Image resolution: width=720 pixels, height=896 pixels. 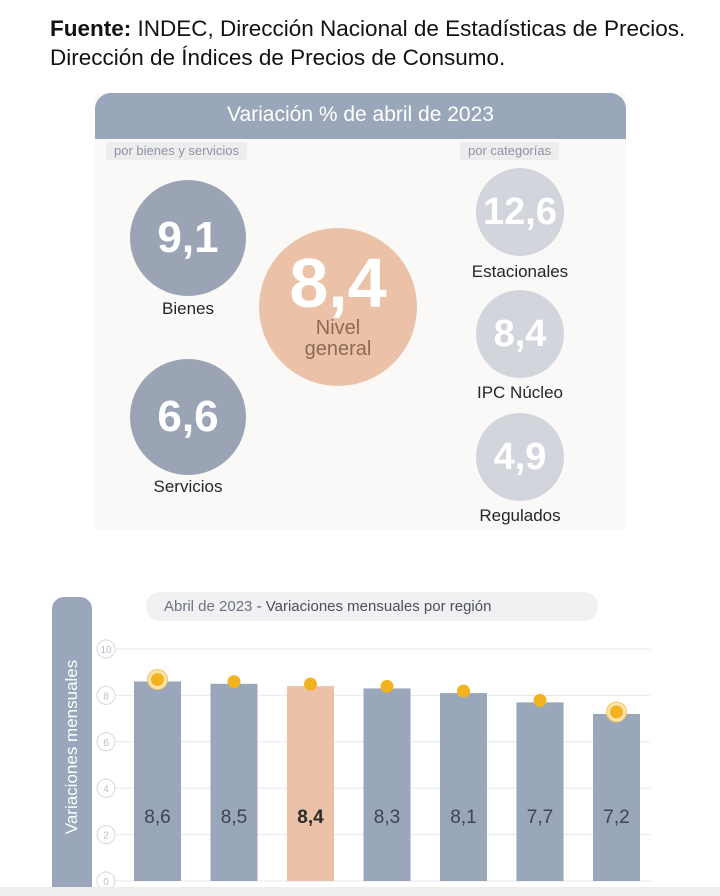 I want to click on estacionales-value: 12,6, so click(x=520, y=211).